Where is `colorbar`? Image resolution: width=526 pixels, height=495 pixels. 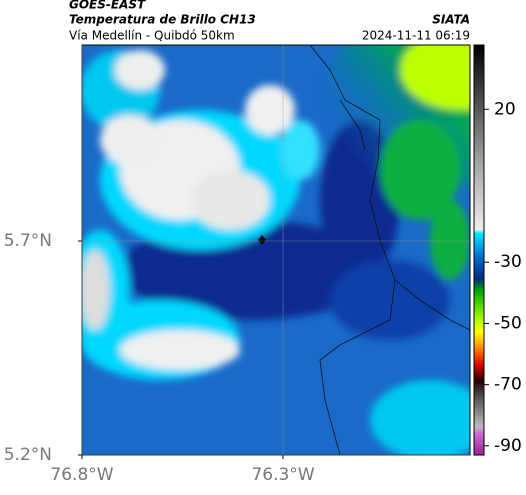
colorbar is located at coordinates (479, 250).